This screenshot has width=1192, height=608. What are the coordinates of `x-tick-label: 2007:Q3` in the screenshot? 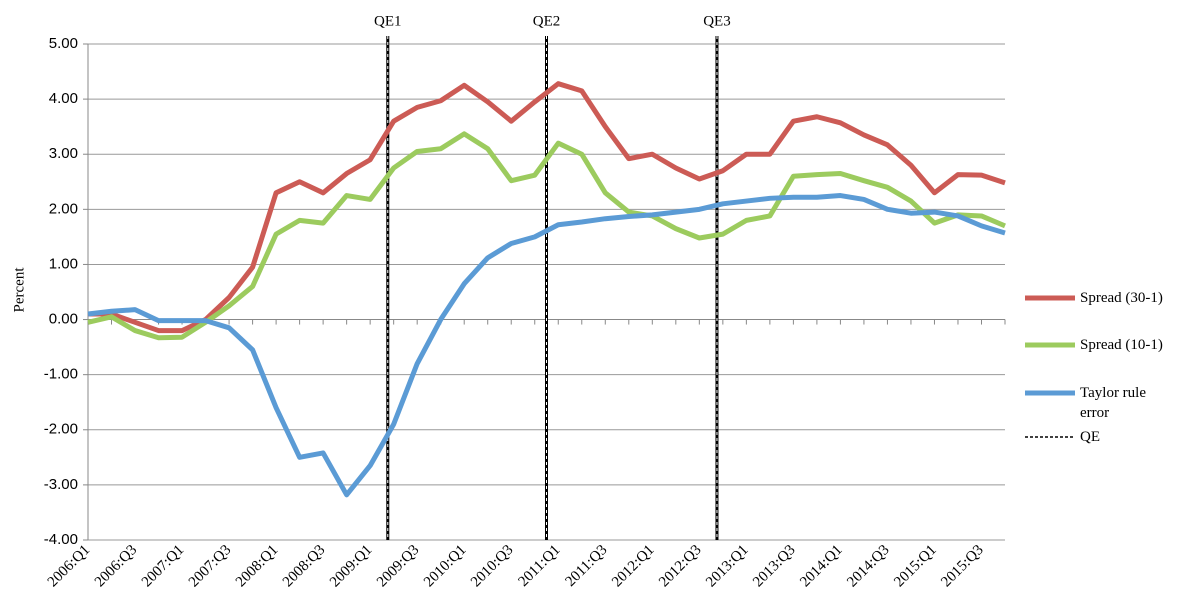 It's located at (210, 566).